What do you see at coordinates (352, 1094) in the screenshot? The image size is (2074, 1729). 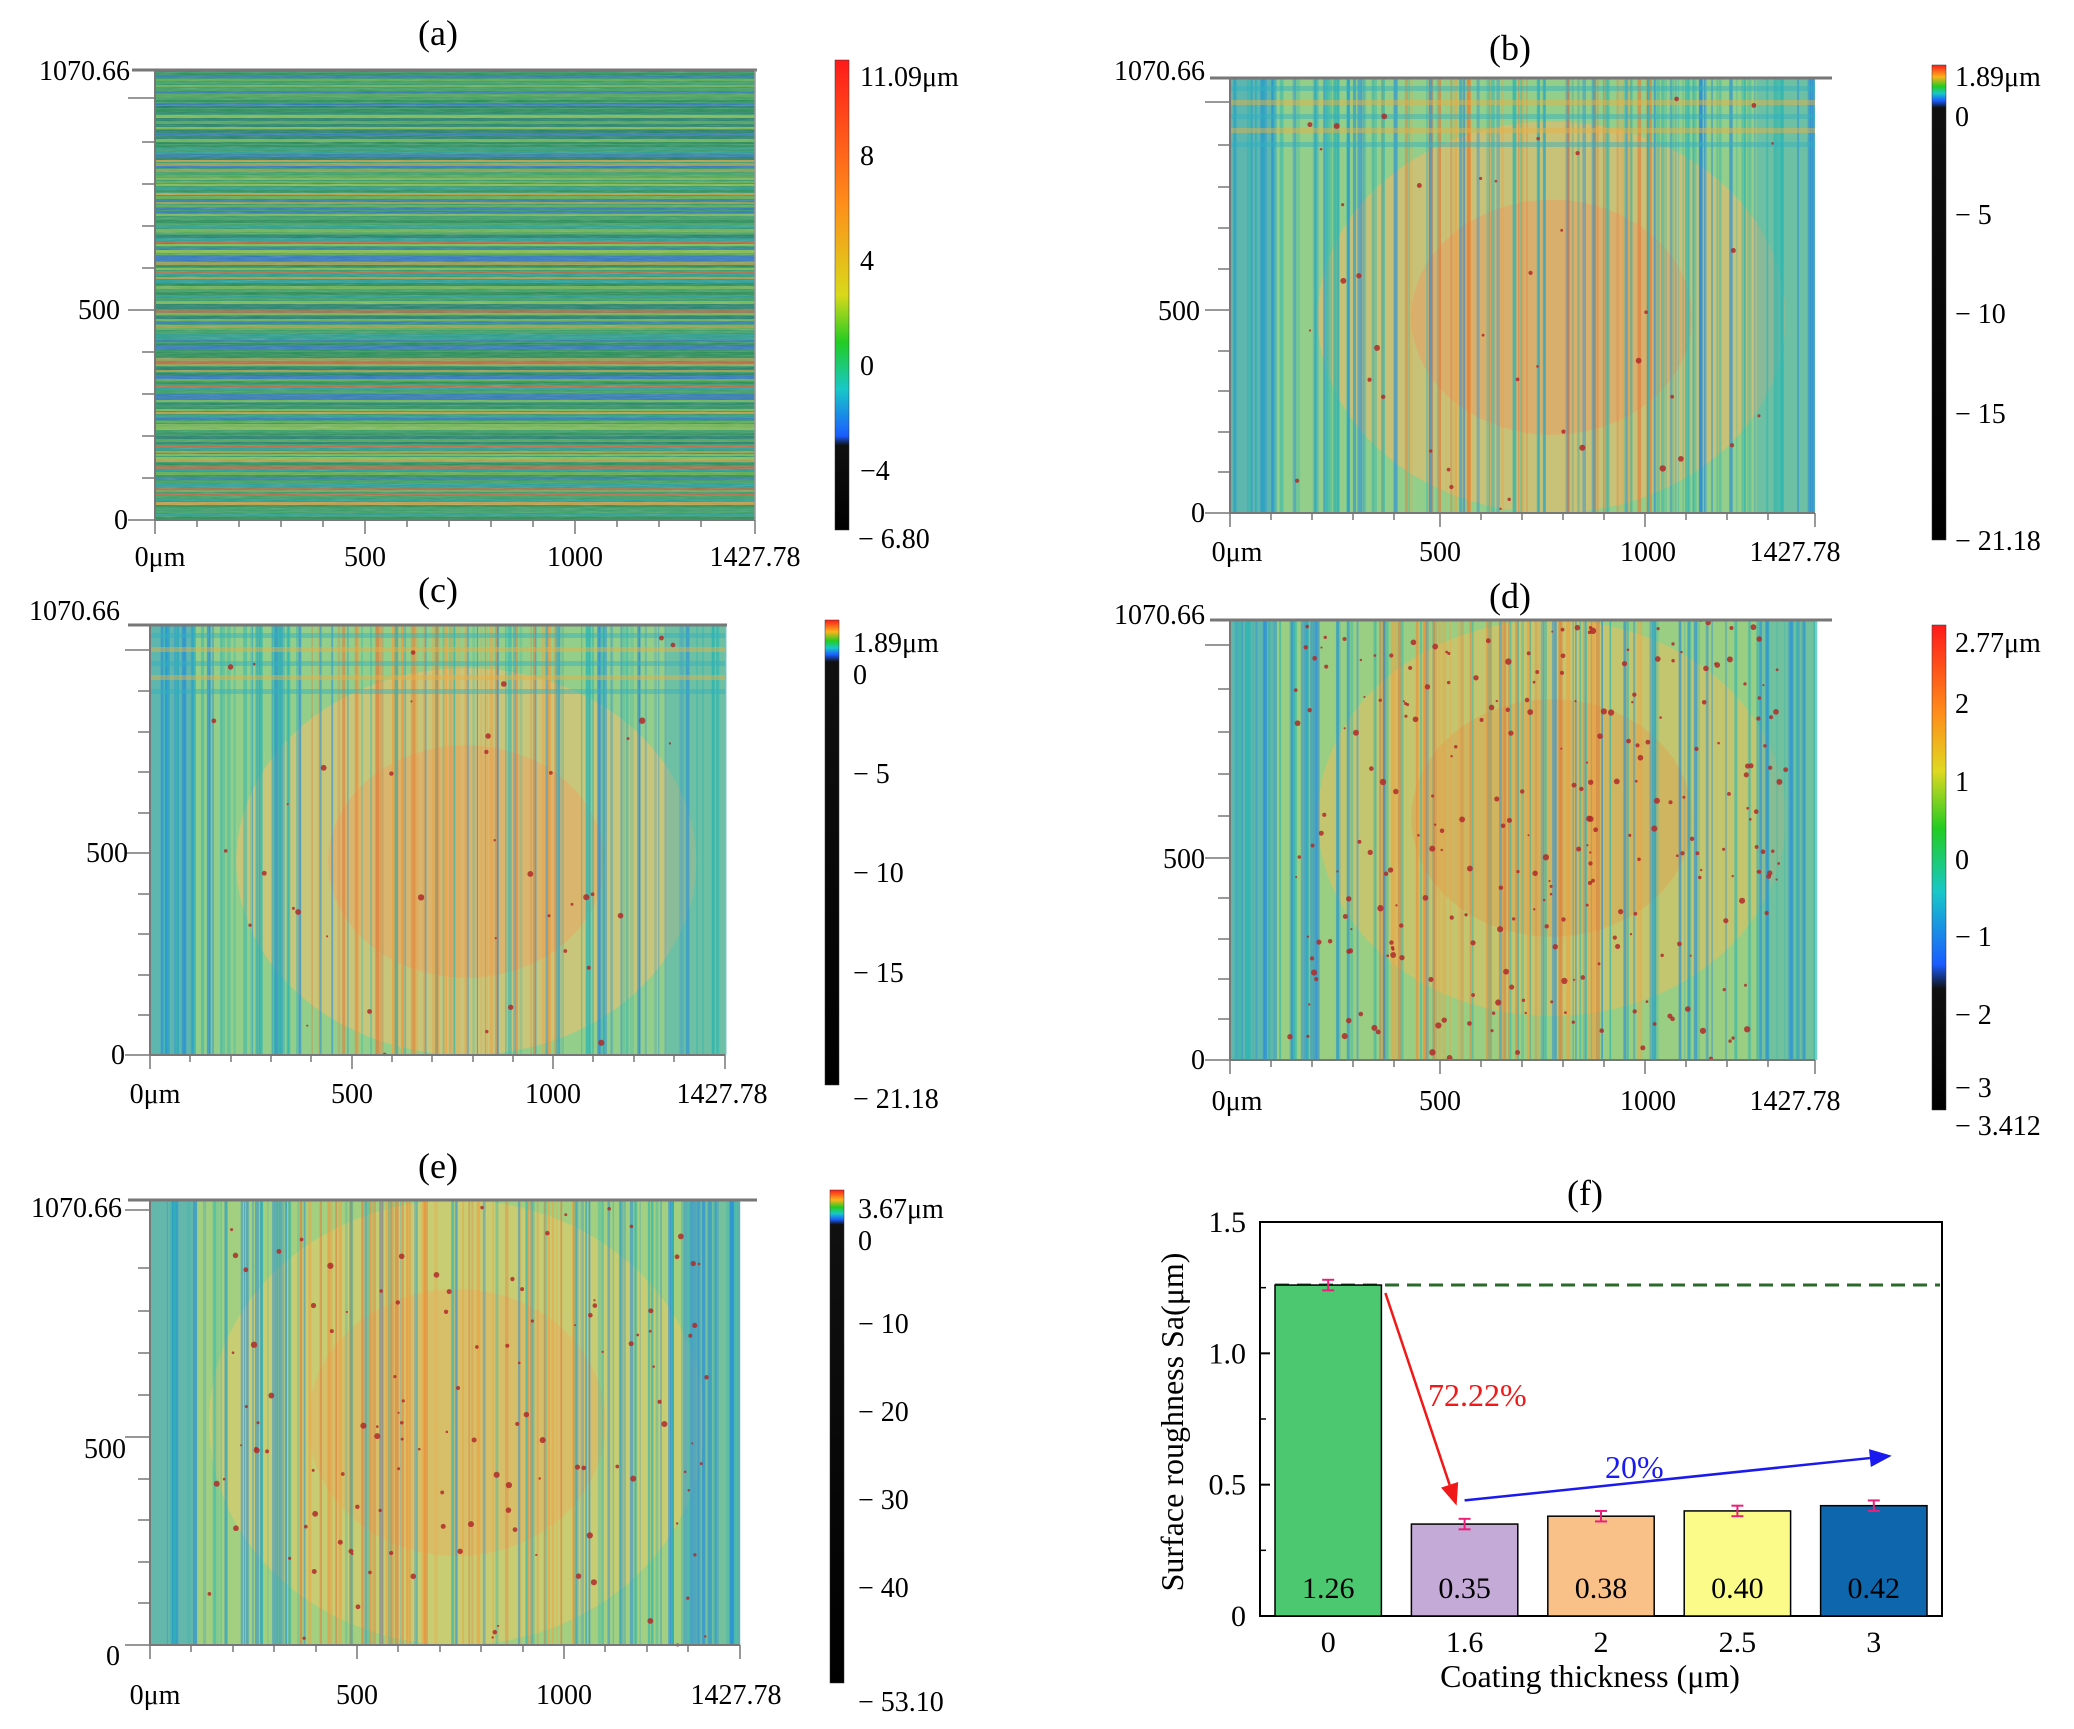 I see `x-tick-label: 500` at bounding box center [352, 1094].